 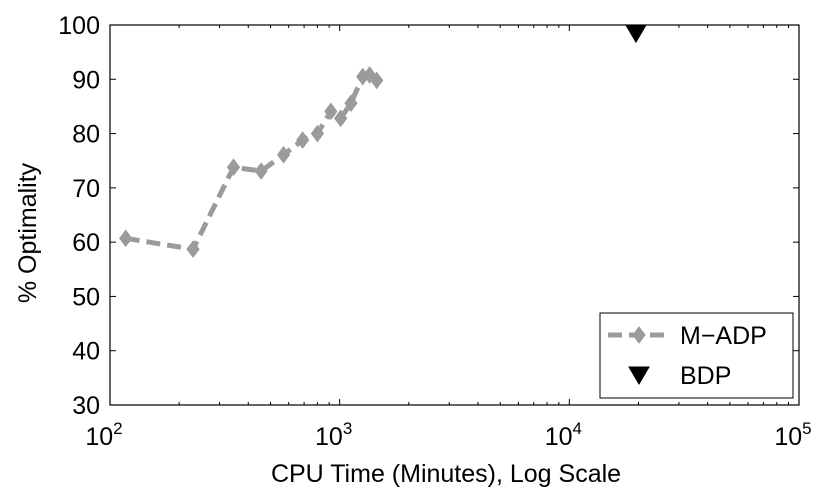 What do you see at coordinates (806, 428) in the screenshot?
I see `x-tick-exponent: 5` at bounding box center [806, 428].